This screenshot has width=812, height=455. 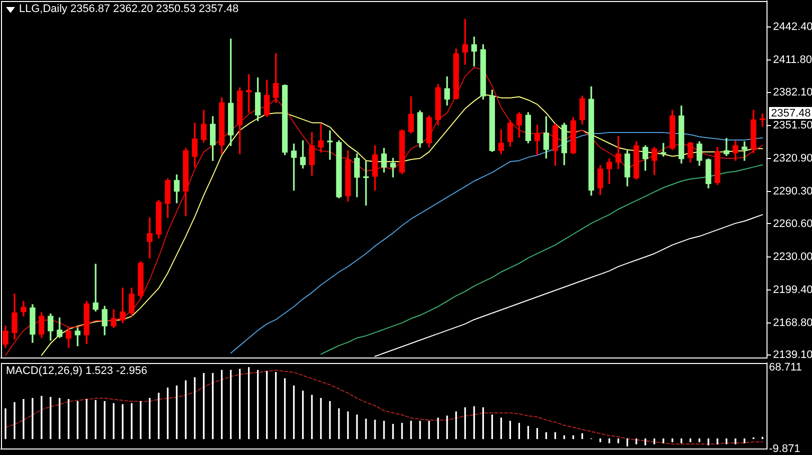 I want to click on text: 2357.48, so click(x=791, y=114).